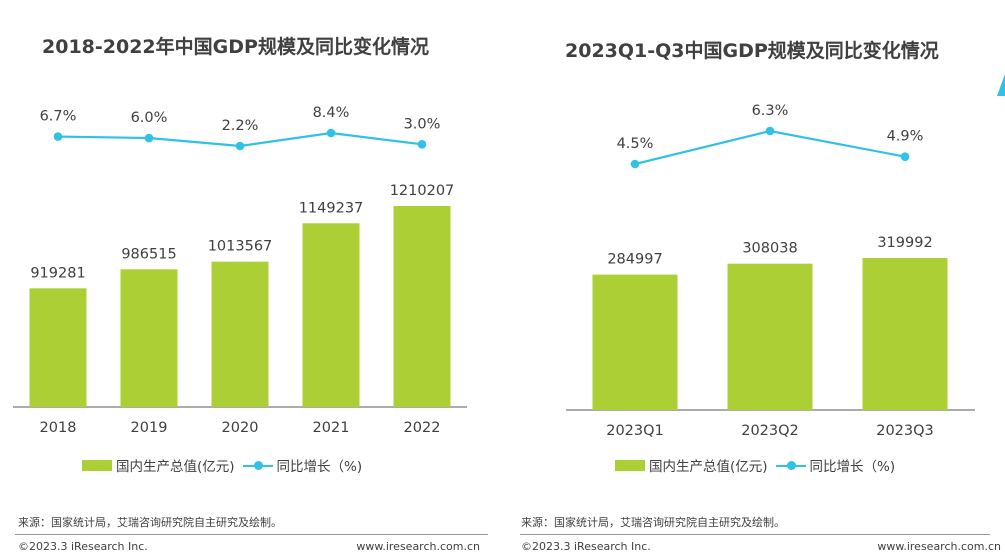 Image resolution: width=1005 pixels, height=560 pixels. What do you see at coordinates (331, 208) in the screenshot?
I see `bar-value-label: 1149237` at bounding box center [331, 208].